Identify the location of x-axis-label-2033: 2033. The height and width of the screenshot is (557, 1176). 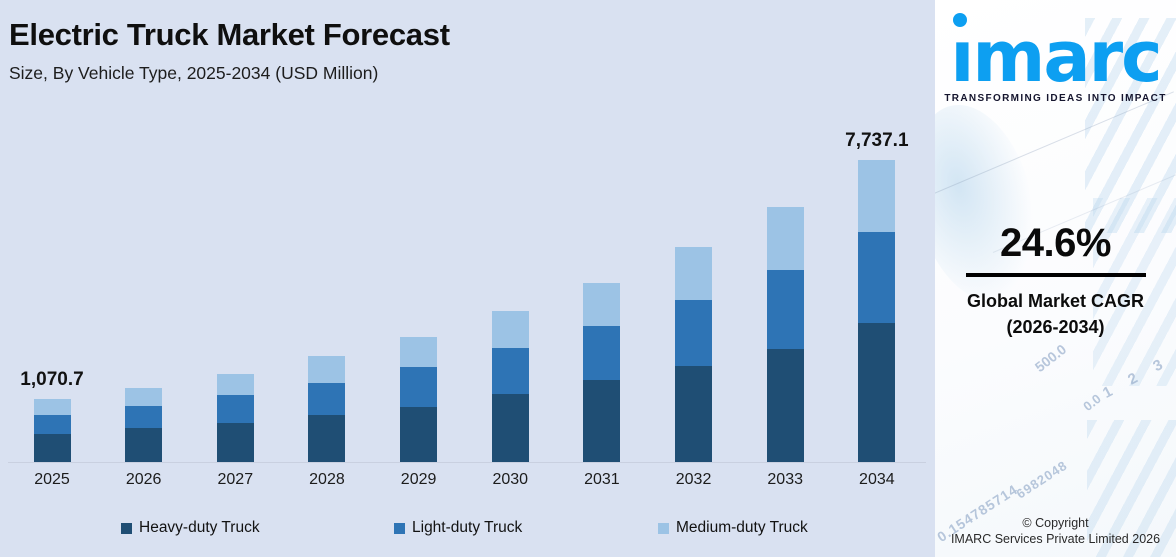
(785, 479).